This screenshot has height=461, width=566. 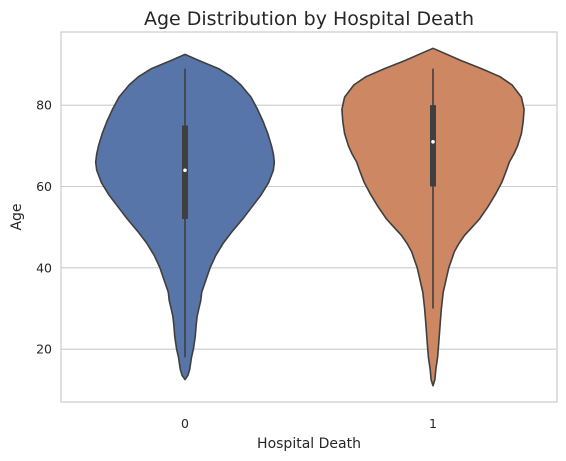 What do you see at coordinates (309, 19) in the screenshot?
I see `chart-title: Age Distribution by Hospital Death` at bounding box center [309, 19].